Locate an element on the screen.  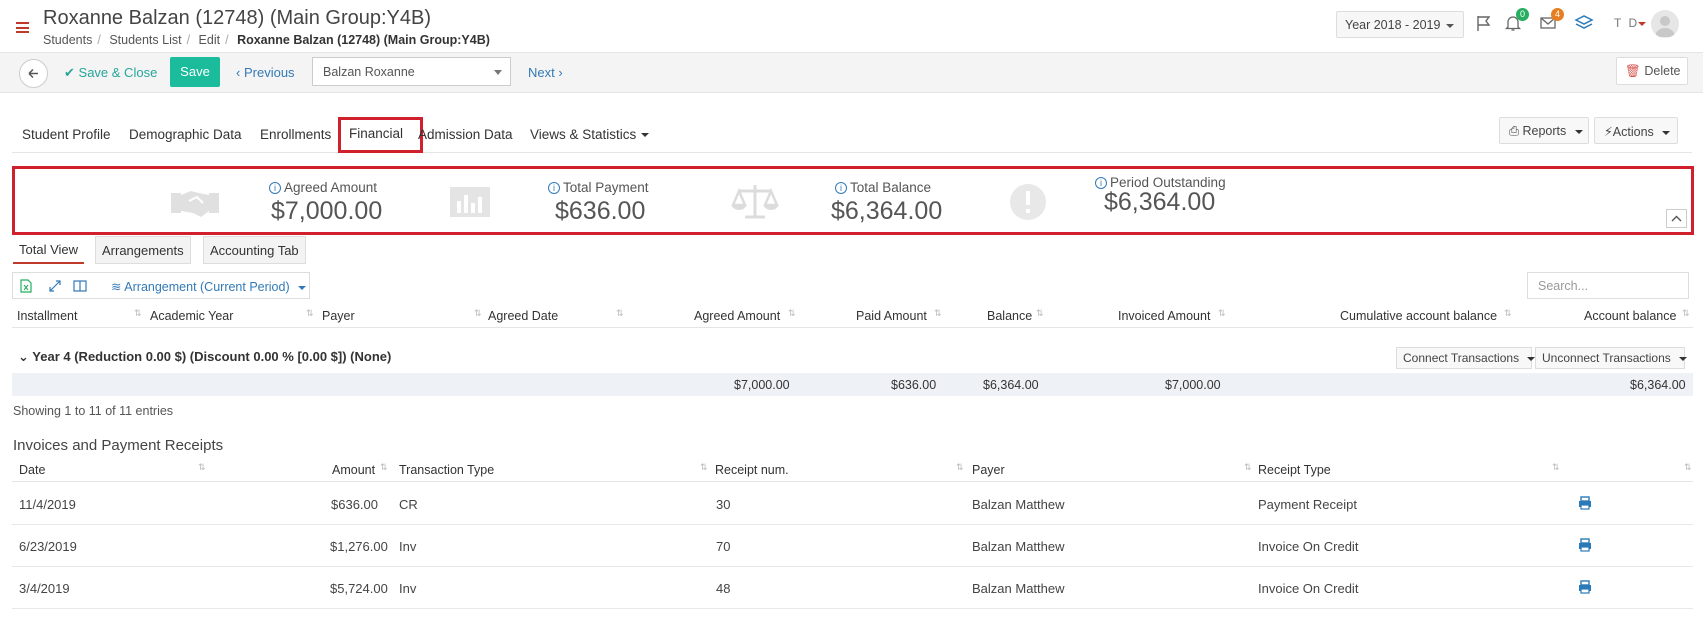
layers-icon is located at coordinates (1585, 25).